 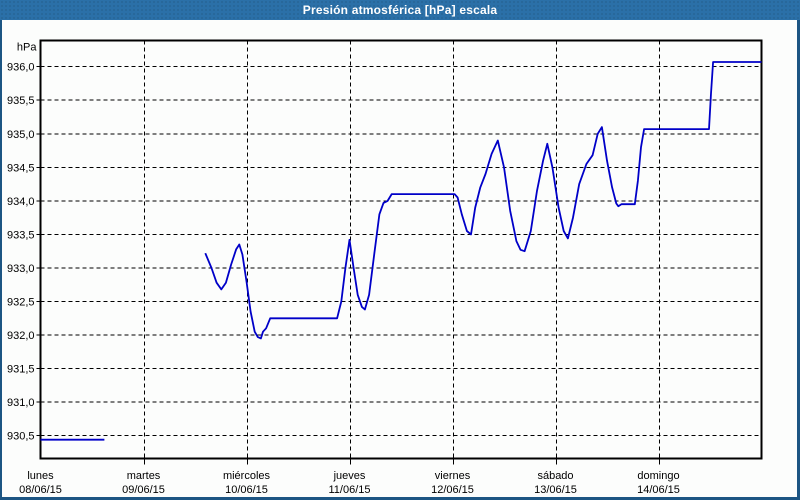 What do you see at coordinates (452, 490) in the screenshot?
I see `day-date-label: 12/06/15` at bounding box center [452, 490].